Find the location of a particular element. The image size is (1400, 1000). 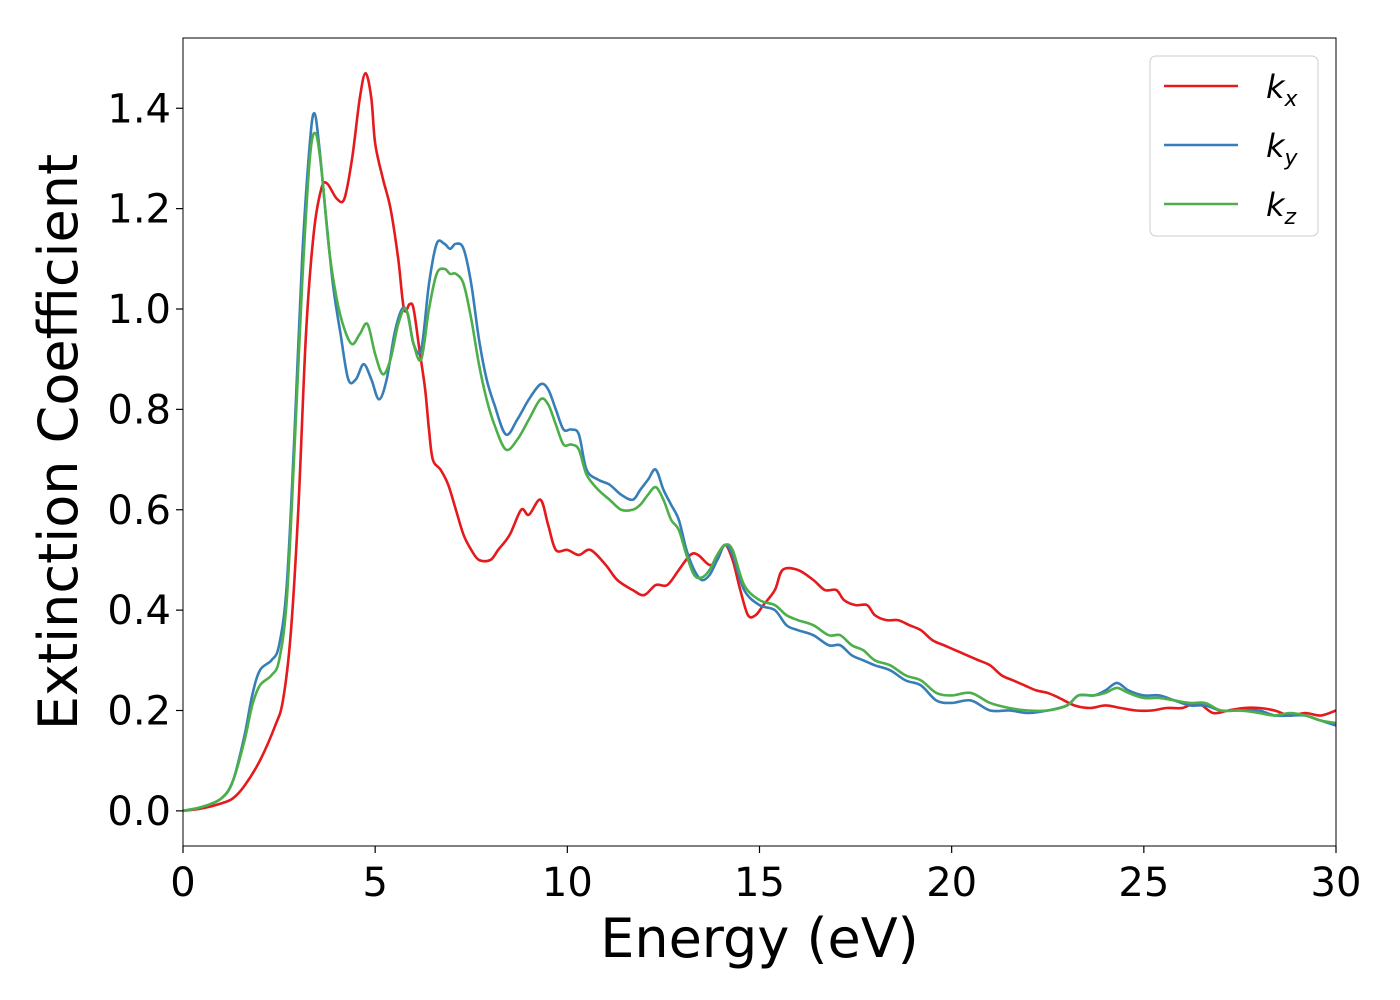

y-tick-label: 1.0 is located at coordinates (139, 310).